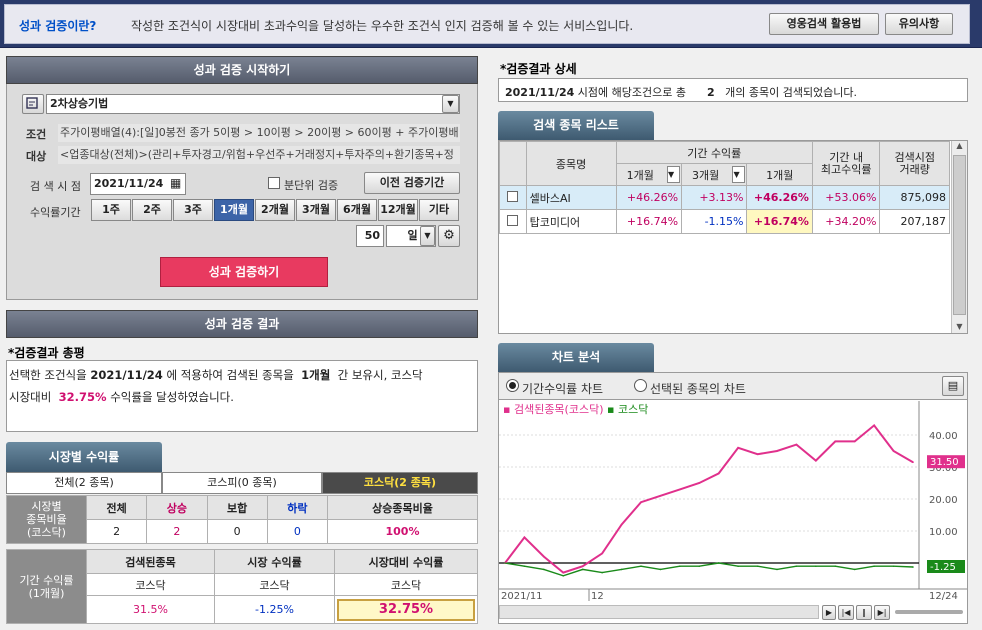  Describe the element at coordinates (943, 596) in the screenshot. I see `x-label-end: 12/24` at that location.